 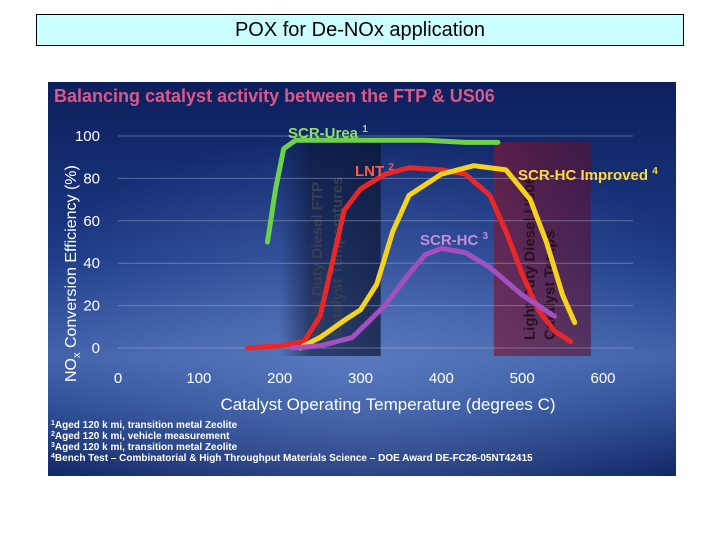 I want to click on y-axis-label-sub: x, so click(x=77, y=355).